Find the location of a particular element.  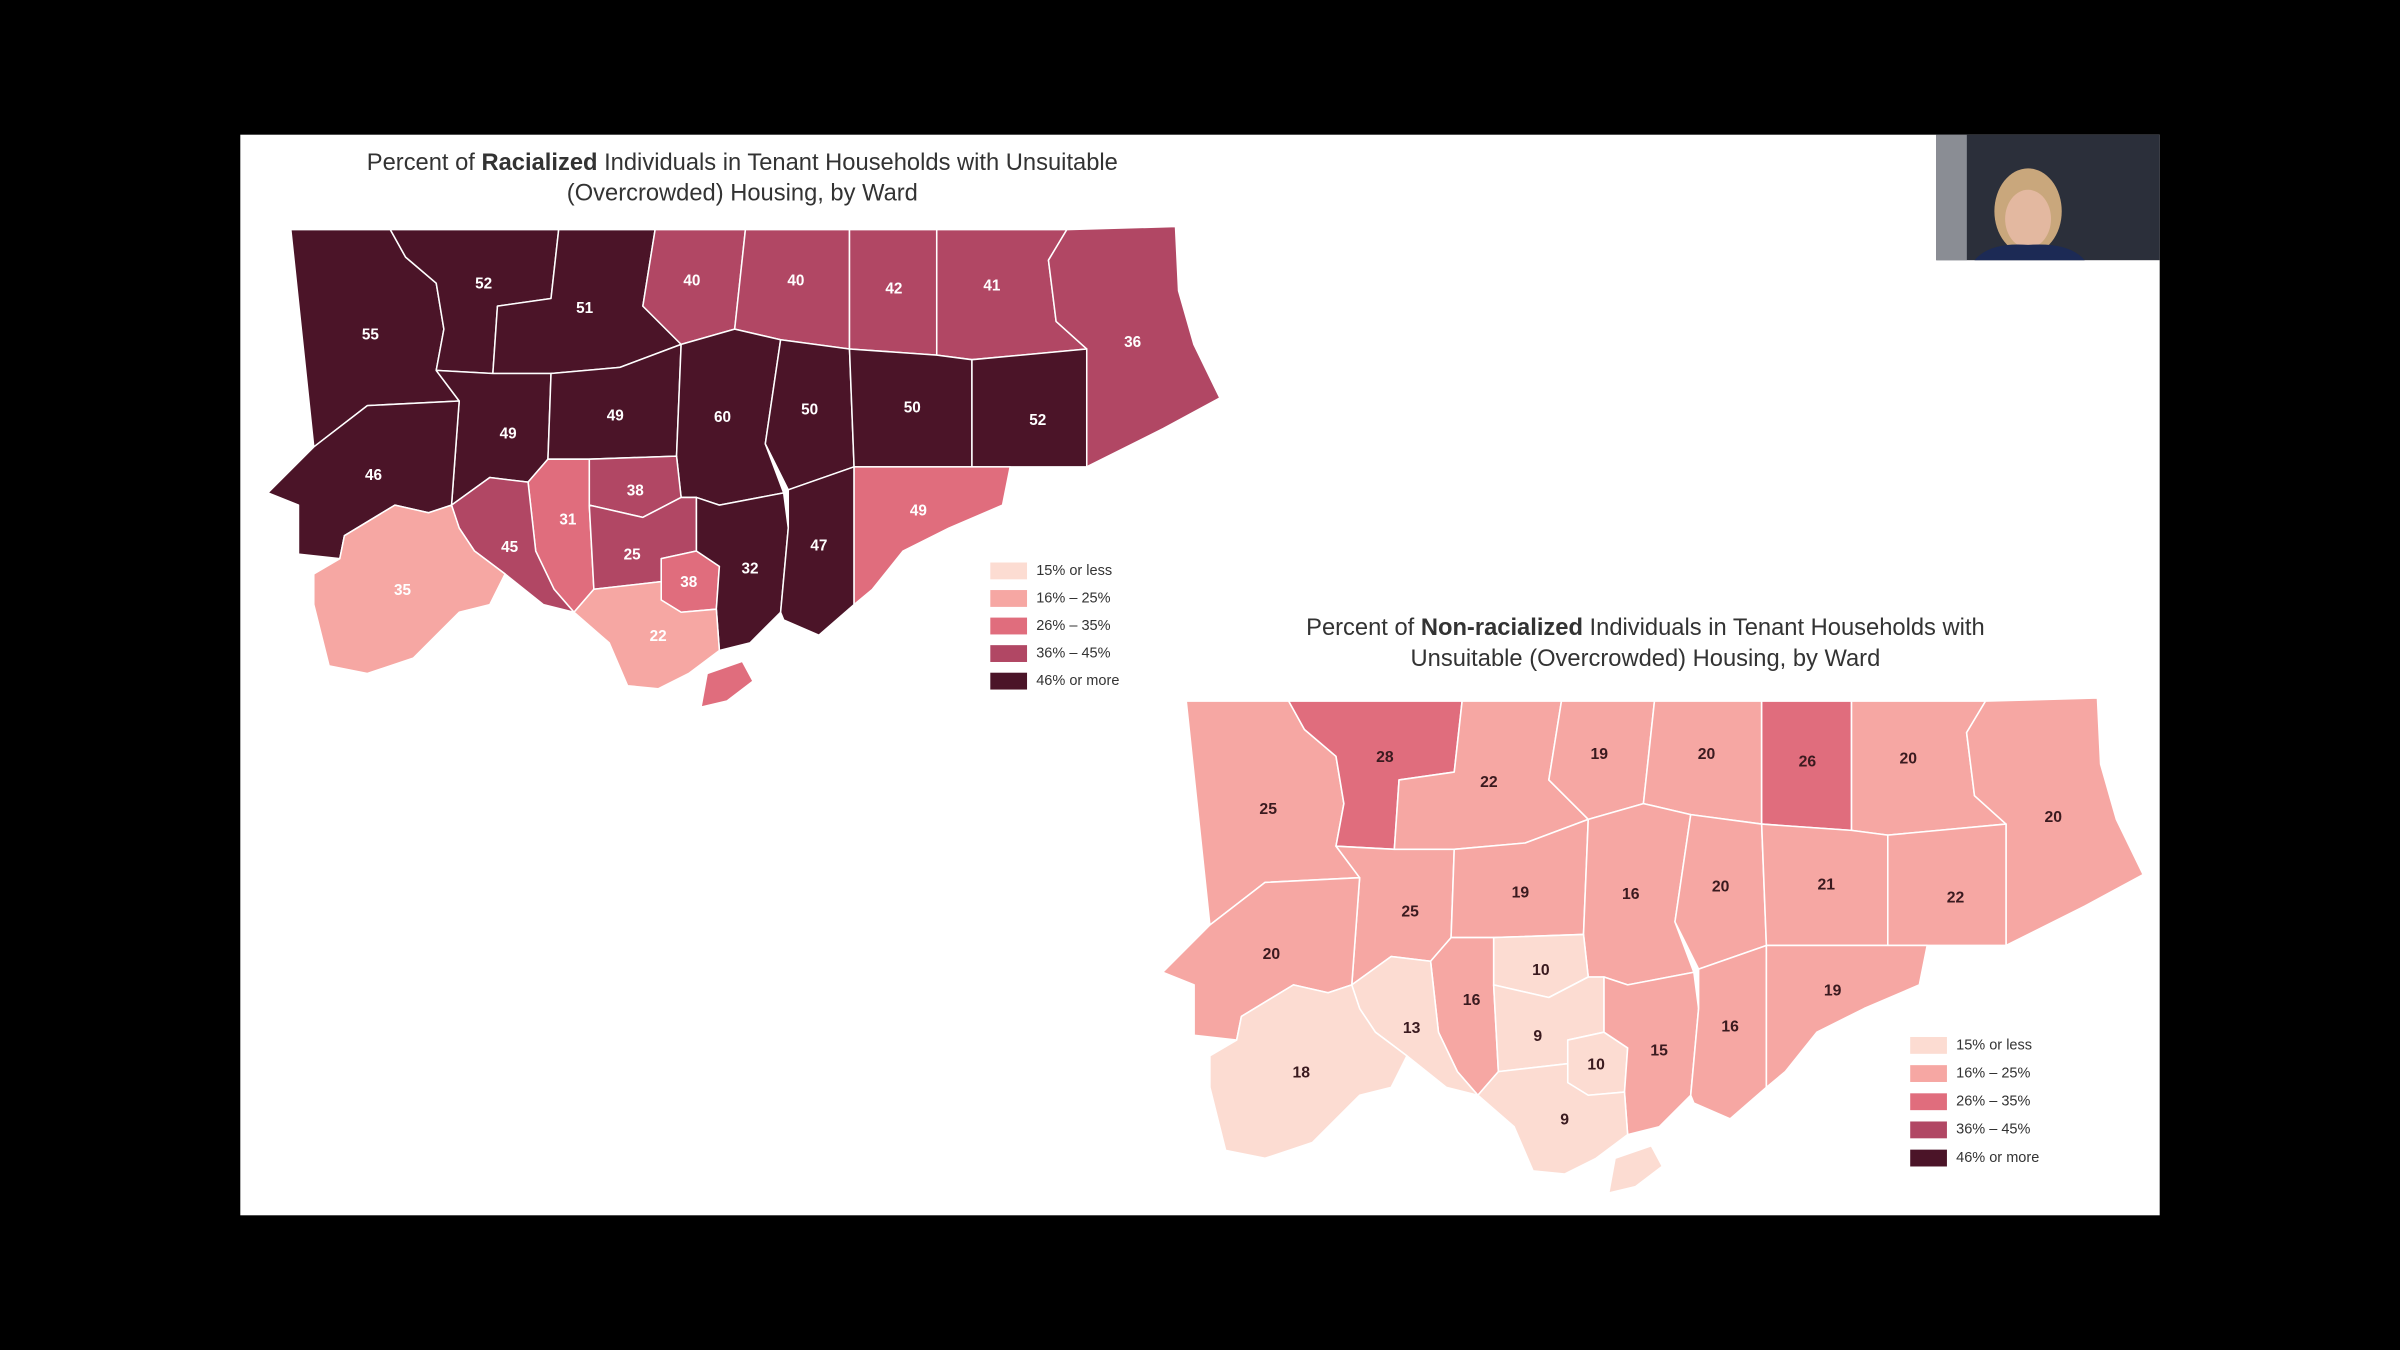

ward-label: 28 is located at coordinates (1385, 757).